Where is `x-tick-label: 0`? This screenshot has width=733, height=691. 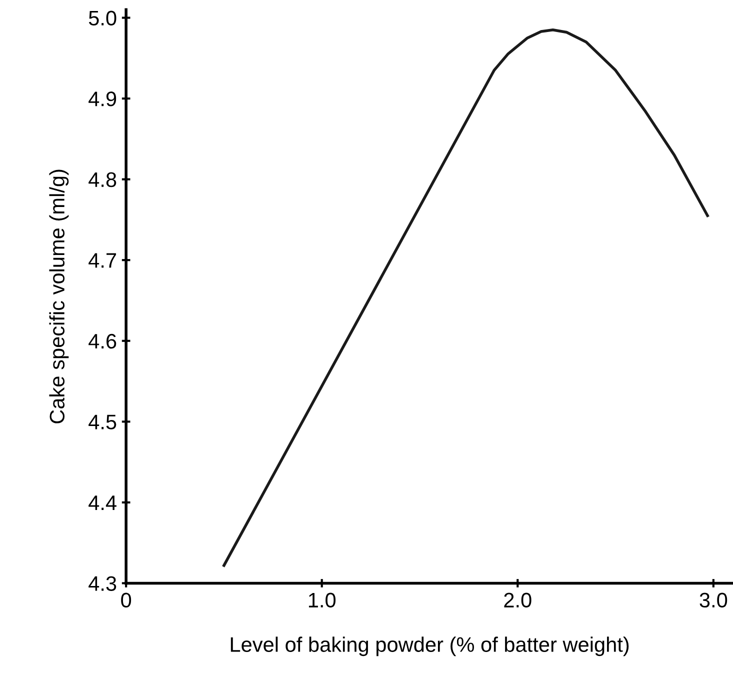 x-tick-label: 0 is located at coordinates (126, 600).